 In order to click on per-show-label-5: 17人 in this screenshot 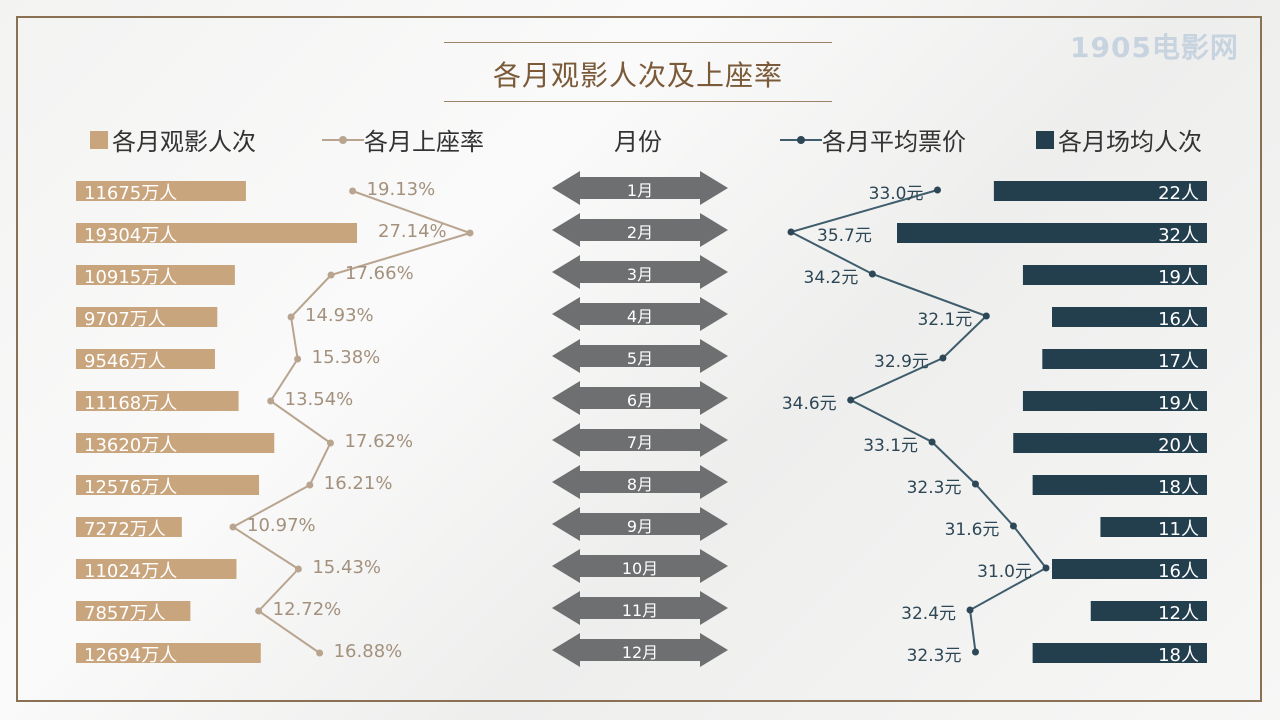, I will do `click(1178, 361)`.